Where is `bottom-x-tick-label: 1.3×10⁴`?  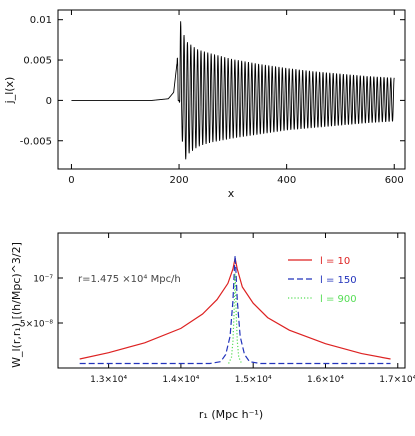
bottom-x-tick-label: 1.3×10⁴ is located at coordinates (108, 380).